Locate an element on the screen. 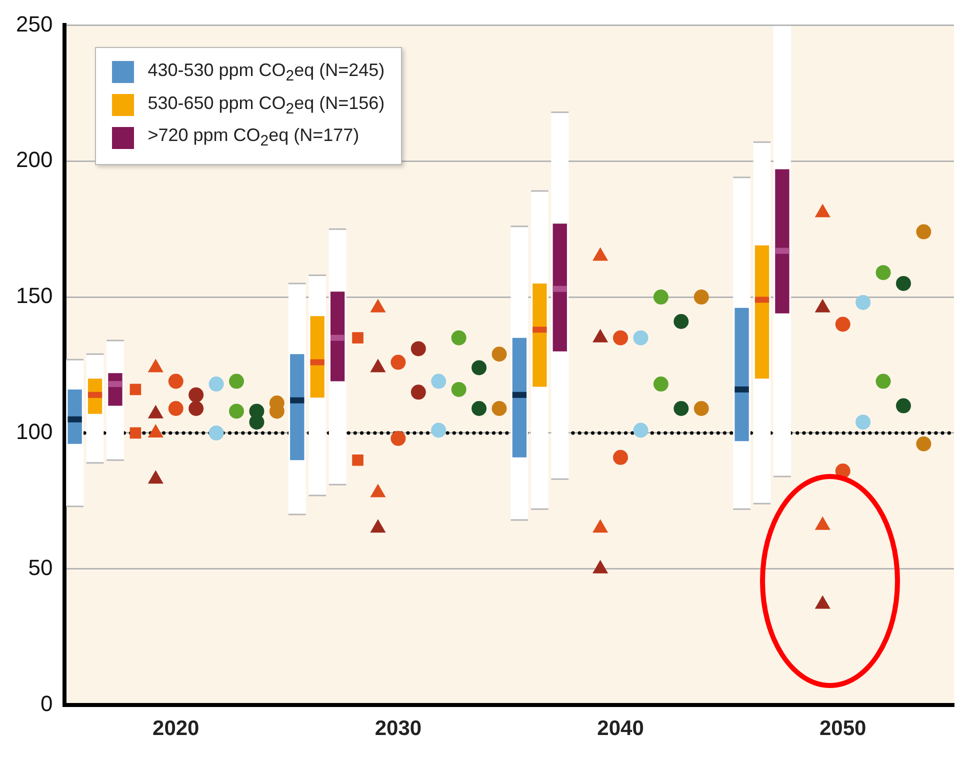  y-tick-label: 200 is located at coordinates (34, 159).